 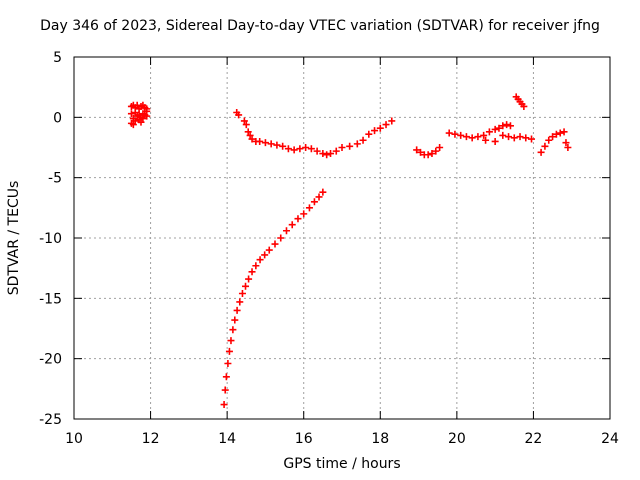 I want to click on x-tick-label: 24, so click(x=610, y=439).